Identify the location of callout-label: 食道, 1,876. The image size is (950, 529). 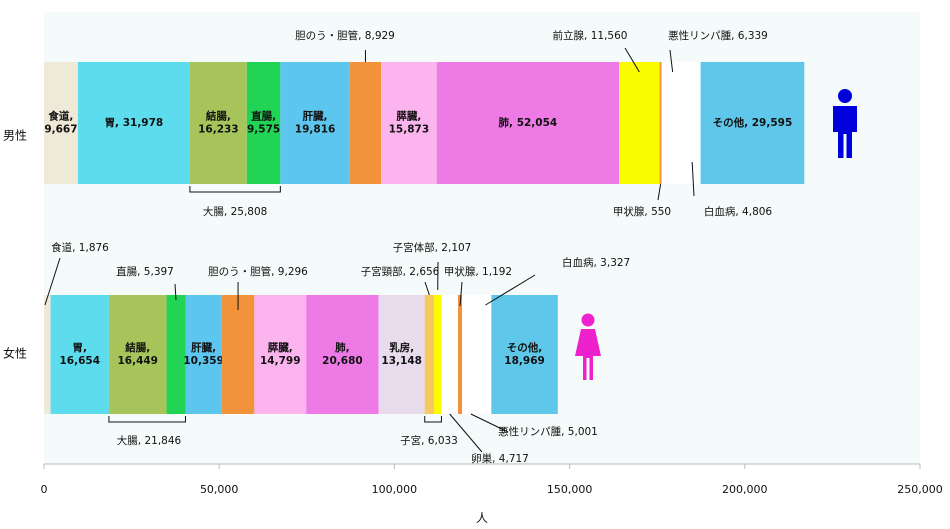
(80, 247).